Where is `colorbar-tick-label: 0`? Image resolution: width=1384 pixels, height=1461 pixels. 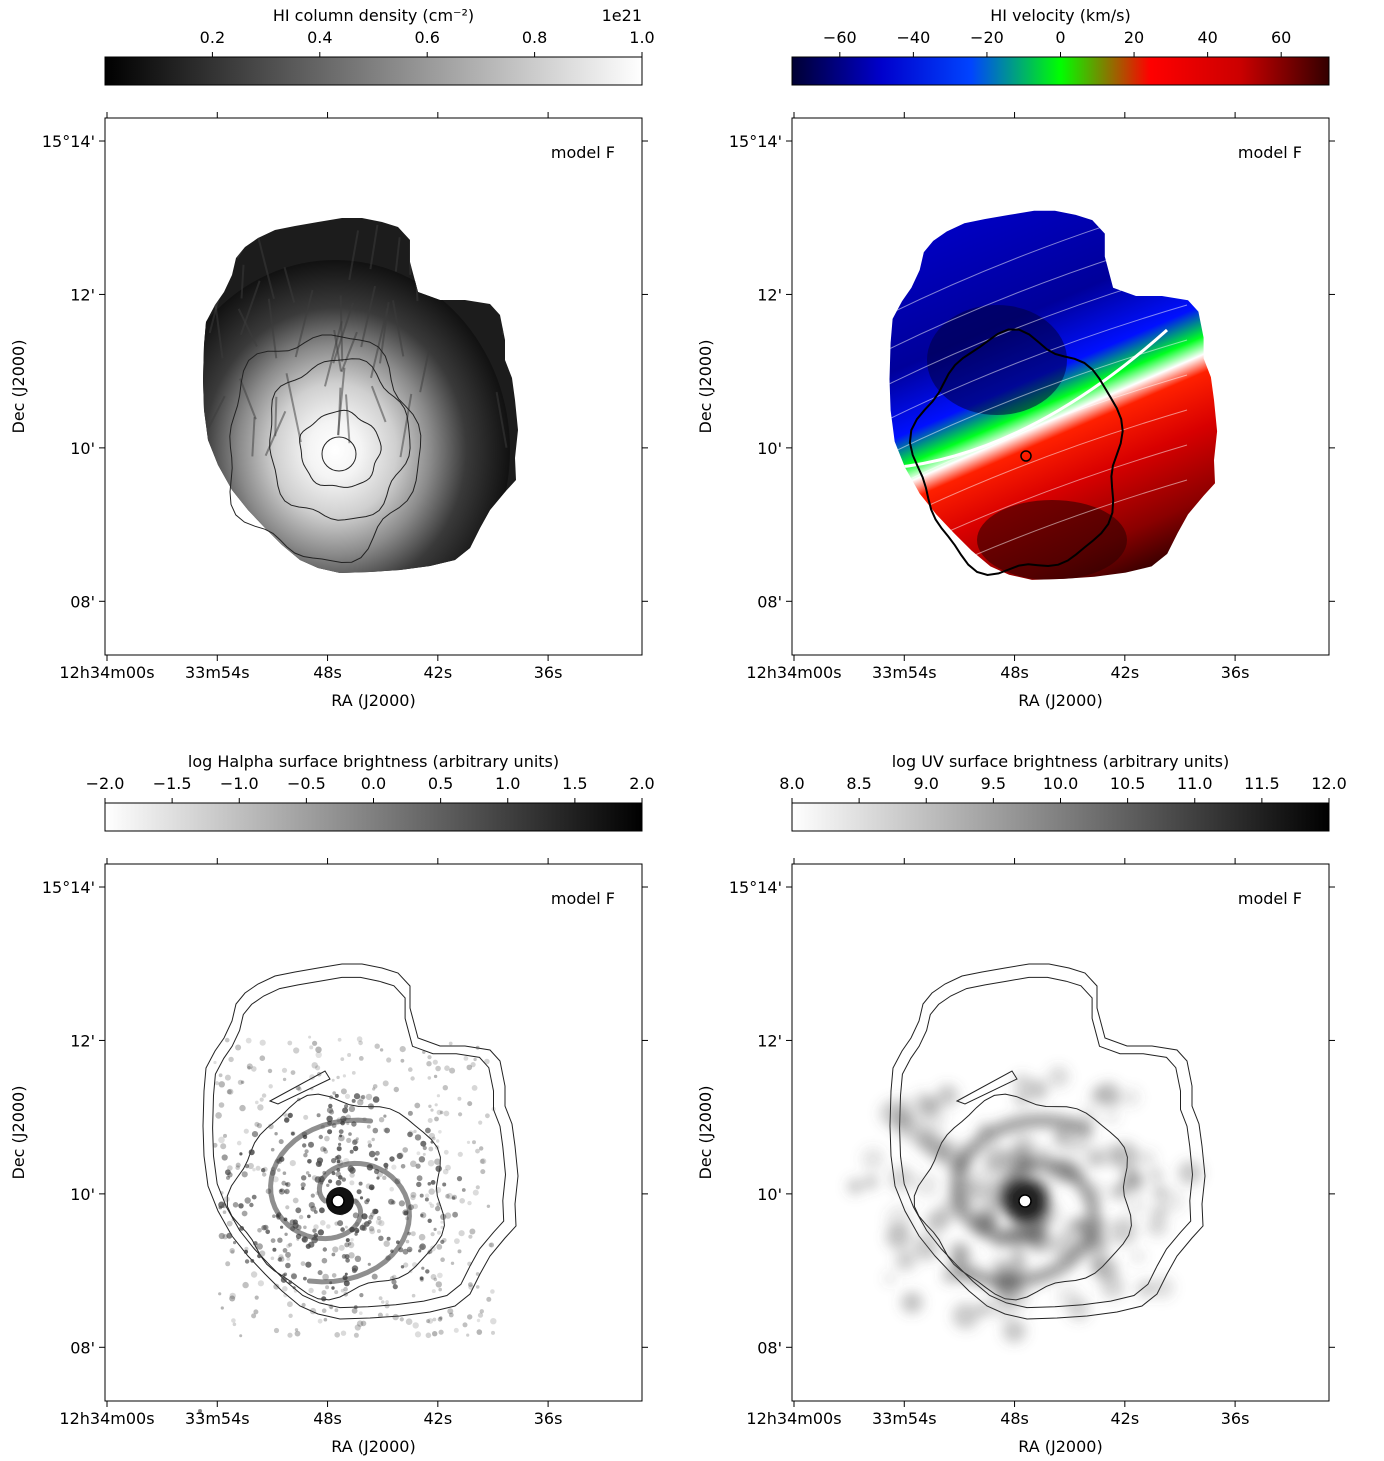 colorbar-tick-label: 0 is located at coordinates (1060, 37).